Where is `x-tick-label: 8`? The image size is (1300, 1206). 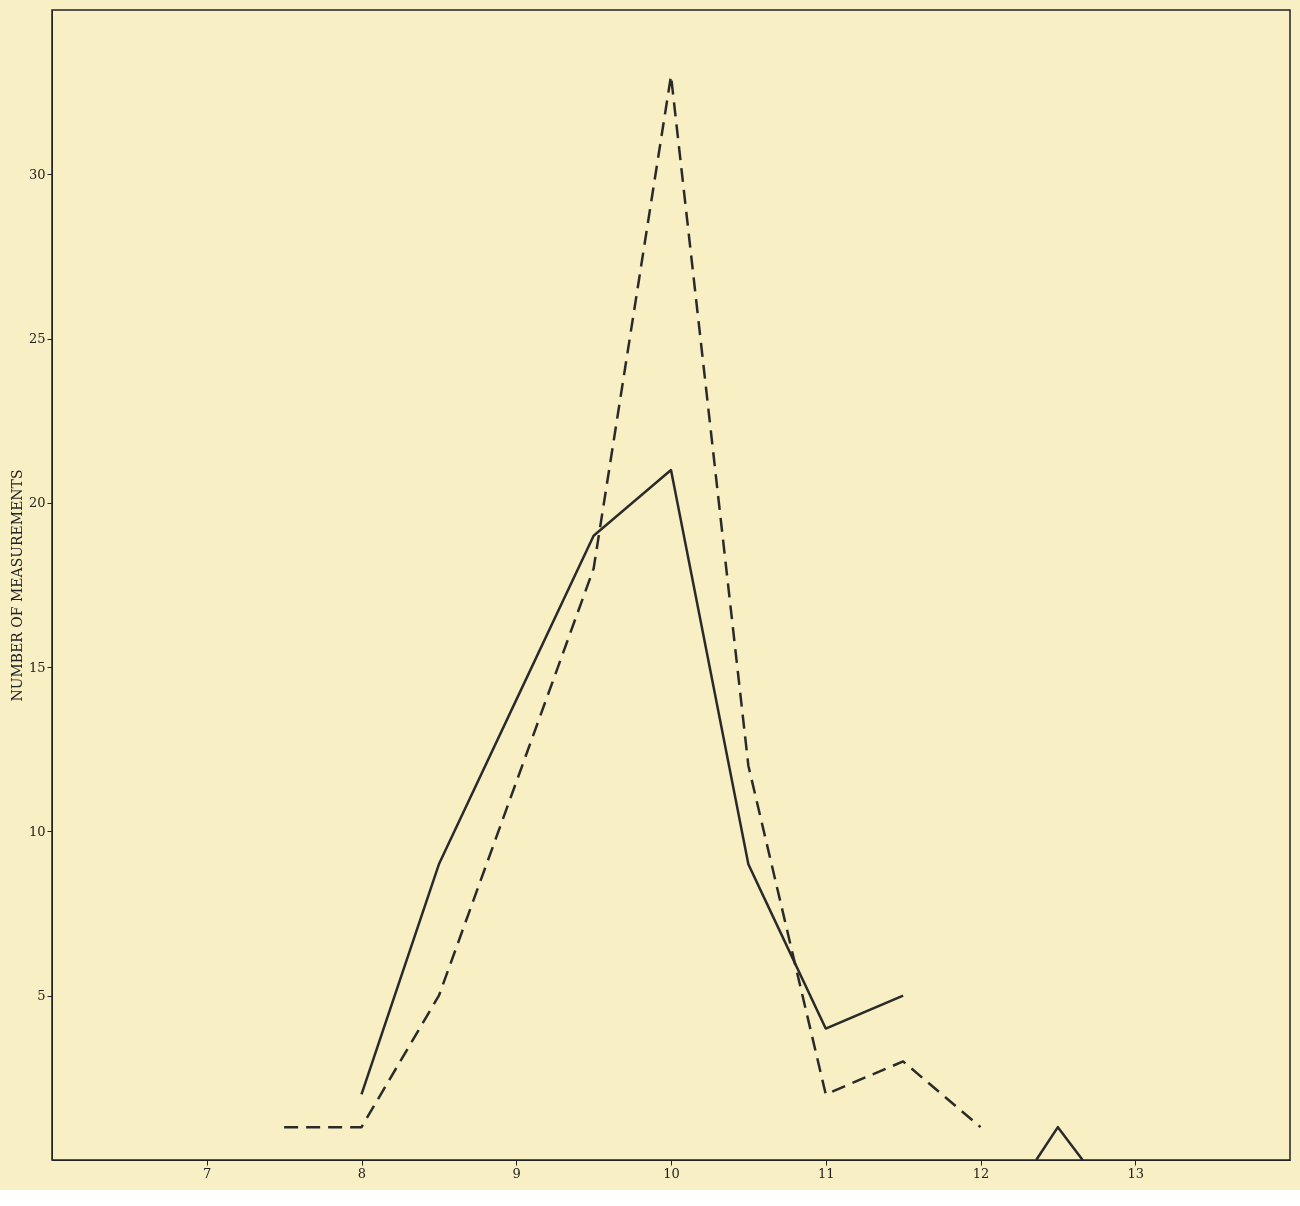
x-tick-label: 8 is located at coordinates (362, 1173).